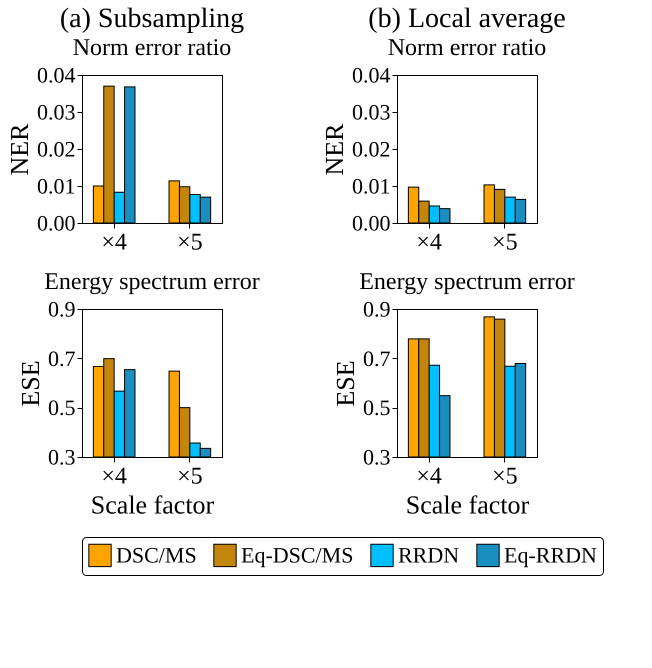 The width and height of the screenshot is (652, 668). What do you see at coordinates (429, 555) in the screenshot?
I see `legend-label: RRDN` at bounding box center [429, 555].